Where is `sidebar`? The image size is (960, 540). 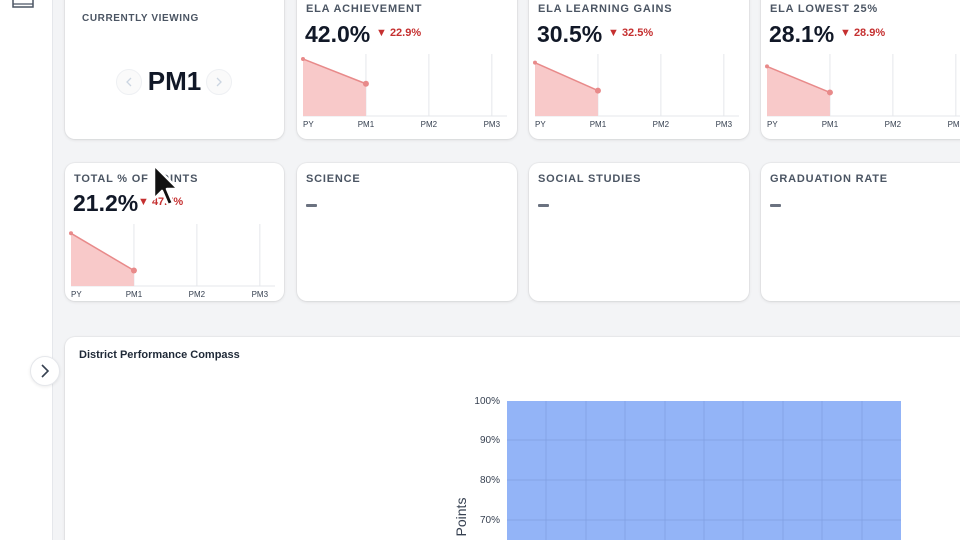
sidebar is located at coordinates (26, 270).